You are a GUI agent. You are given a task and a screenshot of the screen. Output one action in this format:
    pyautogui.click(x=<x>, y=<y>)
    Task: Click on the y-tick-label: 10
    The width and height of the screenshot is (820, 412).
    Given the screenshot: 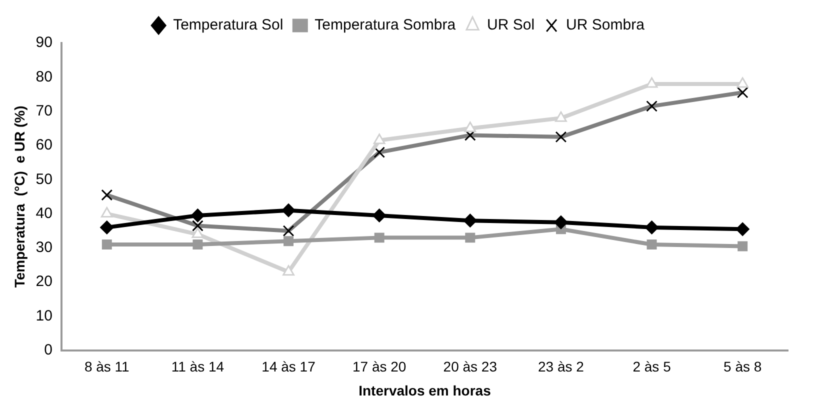 What is the action you would take?
    pyautogui.click(x=44, y=315)
    